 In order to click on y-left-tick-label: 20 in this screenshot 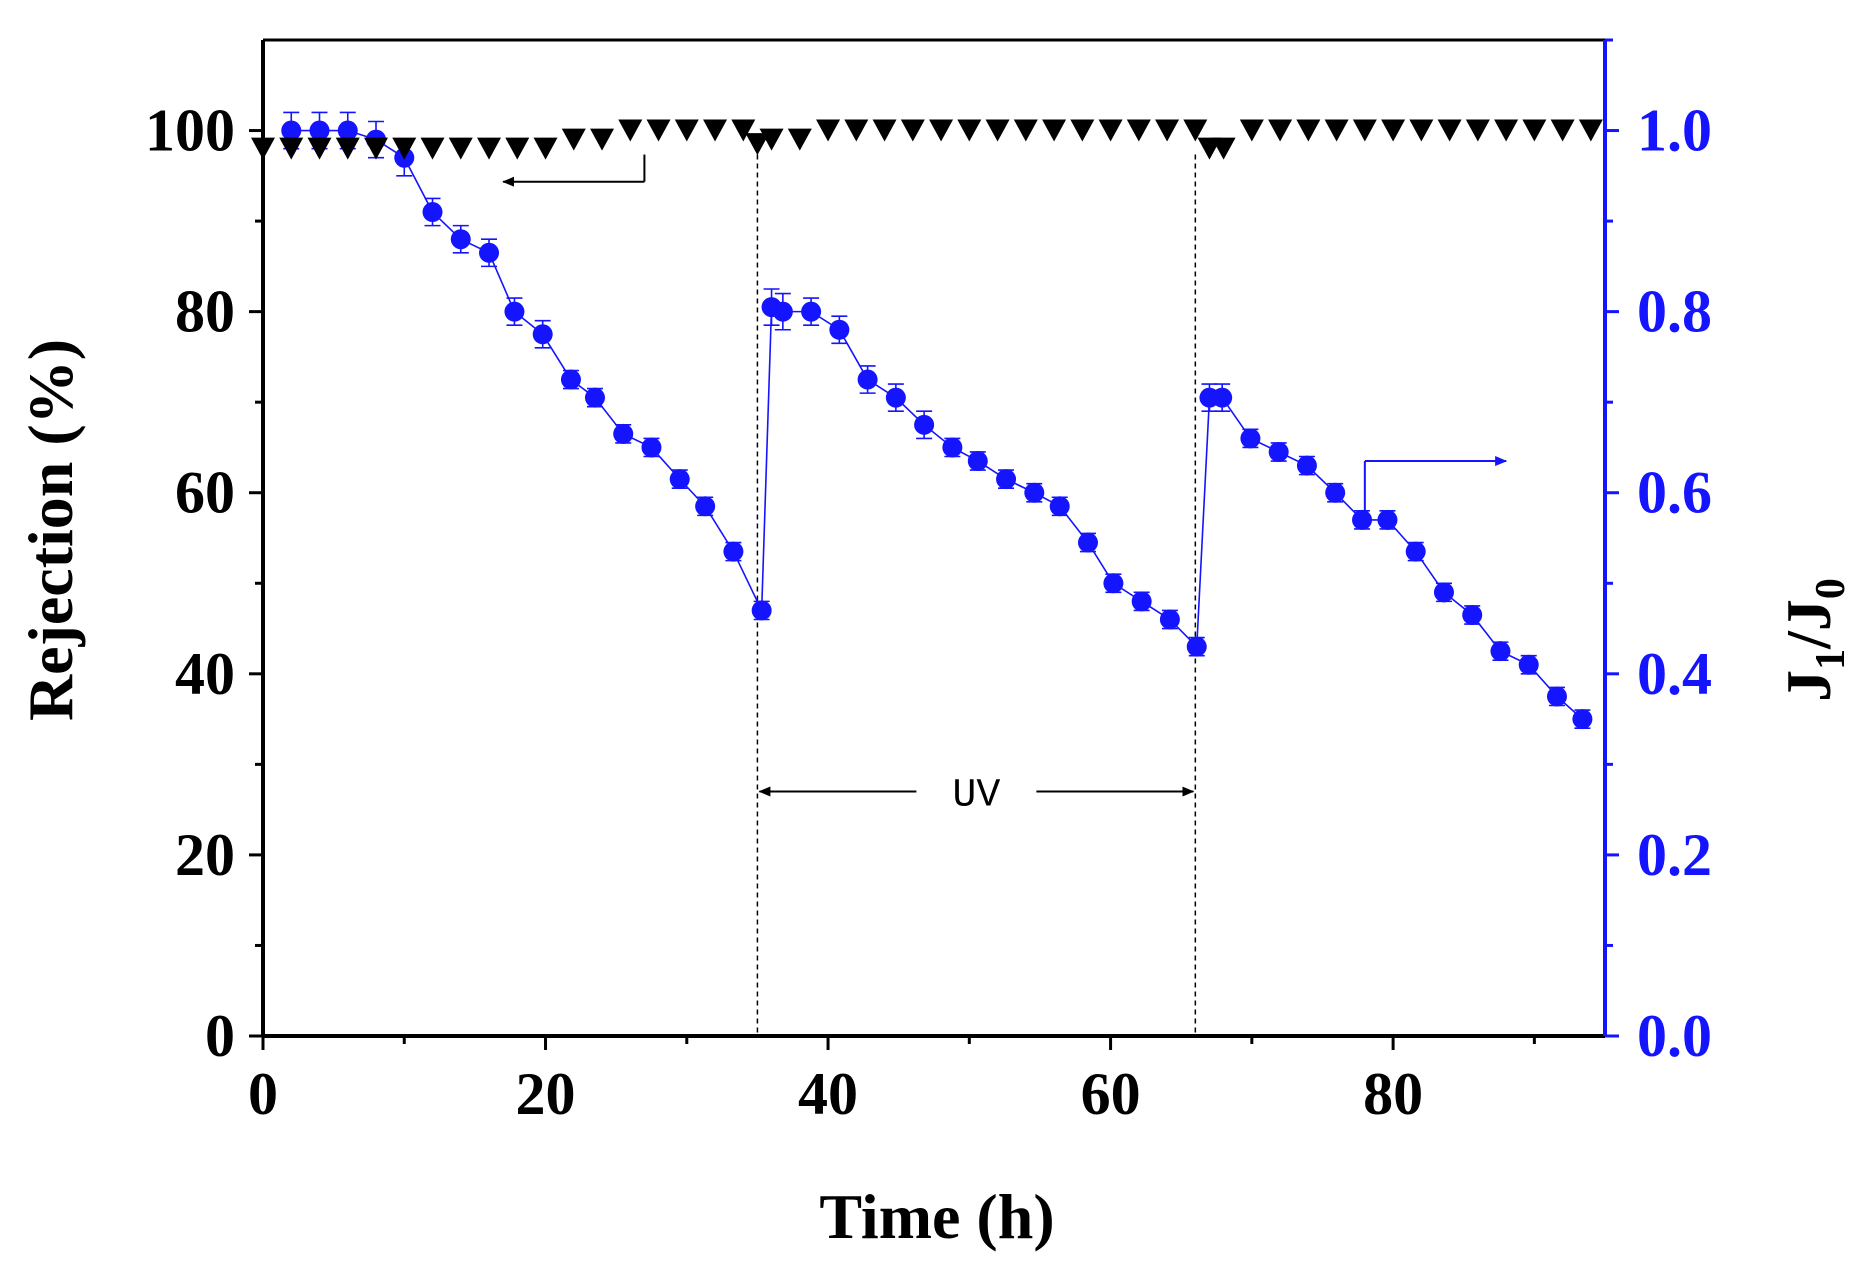, I will do `click(205, 855)`.